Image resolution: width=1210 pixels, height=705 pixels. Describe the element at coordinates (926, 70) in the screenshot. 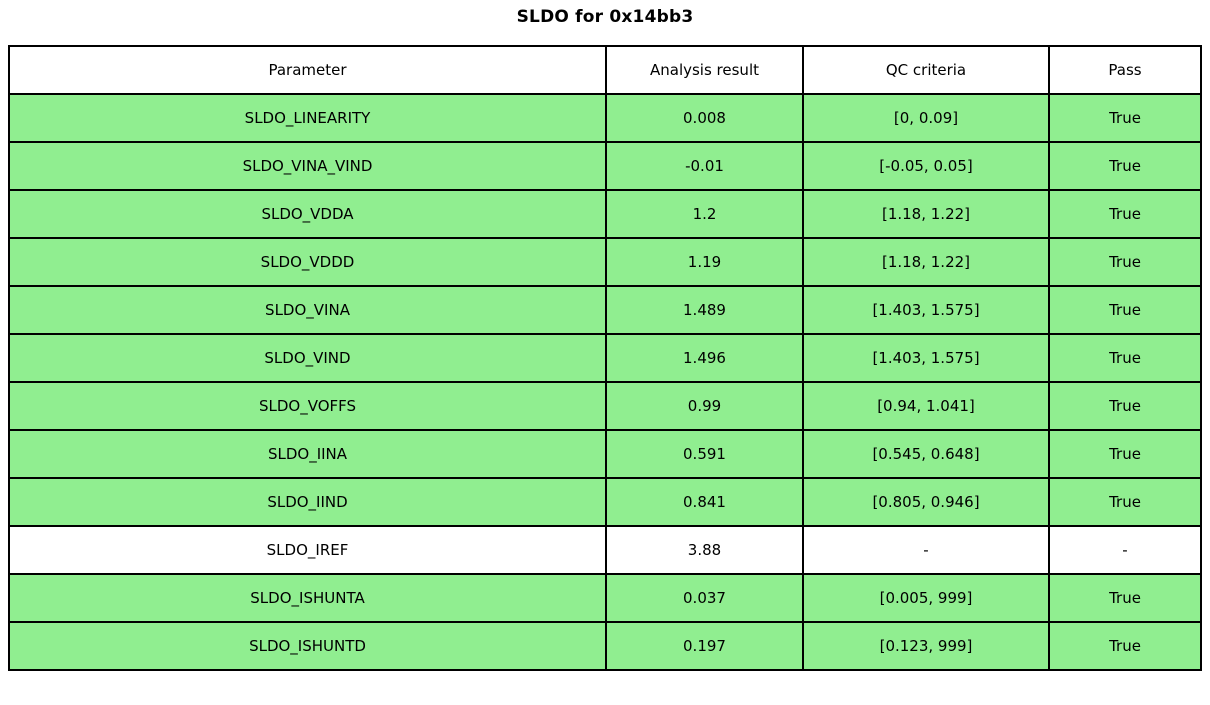

I see `column-header-qc-criteria: QC criteria` at that location.